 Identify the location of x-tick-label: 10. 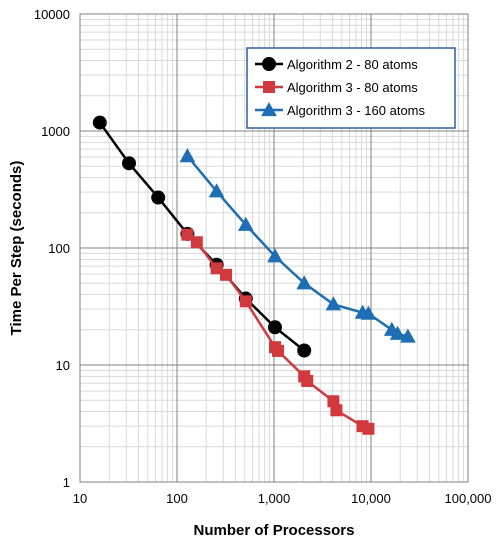
(80, 498).